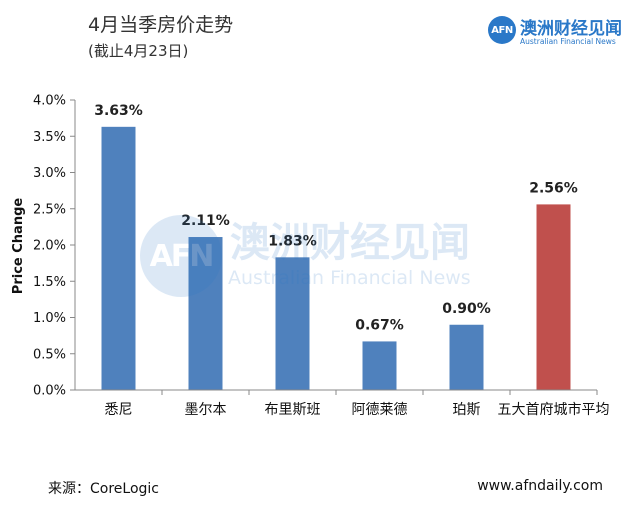 The image size is (625, 512). What do you see at coordinates (379, 325) in the screenshot?
I see `data-label: 0.67%` at bounding box center [379, 325].